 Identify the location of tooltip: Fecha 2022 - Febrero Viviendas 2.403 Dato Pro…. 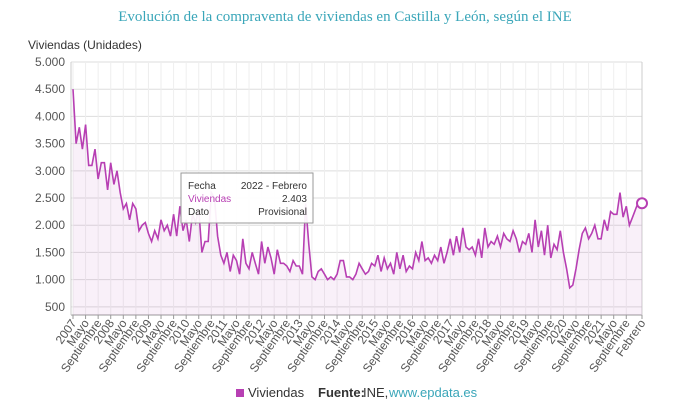
(247, 198).